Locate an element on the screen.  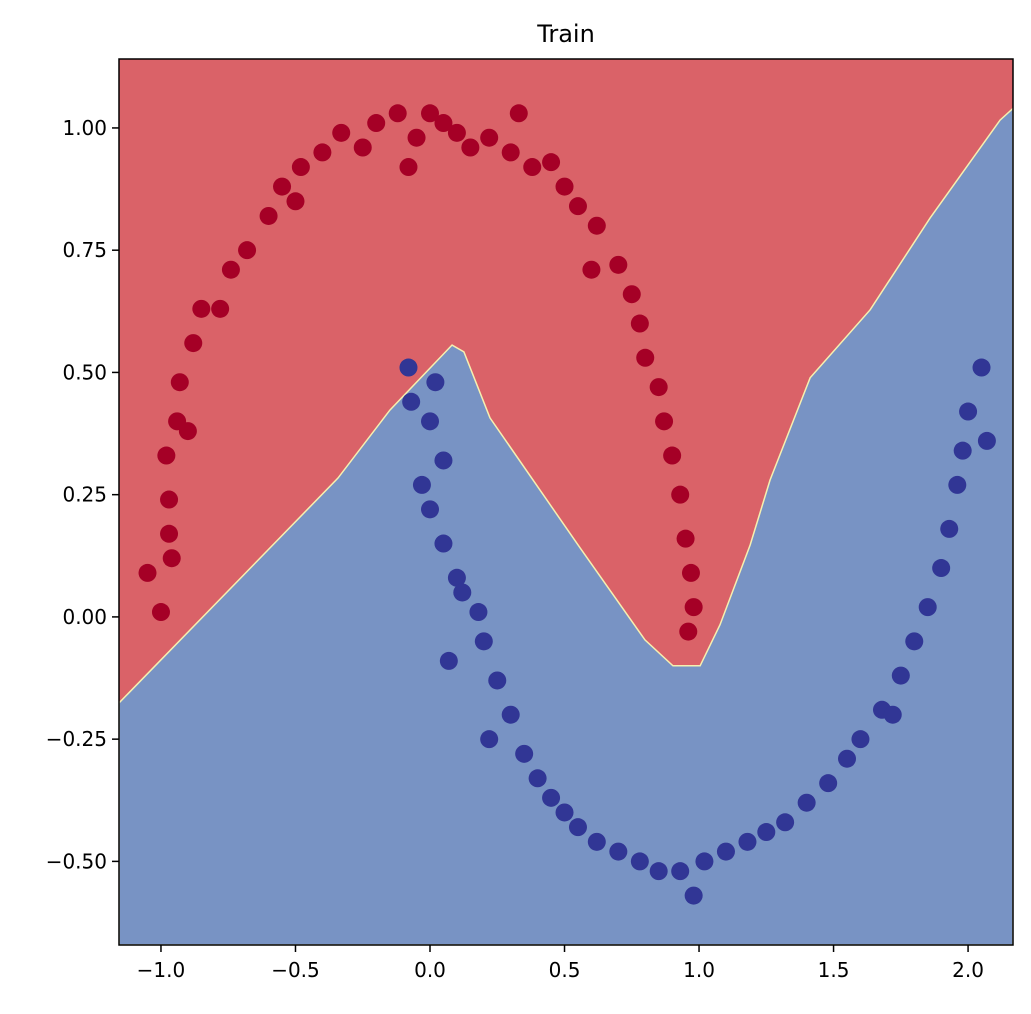
y-tick-label: −0.50 is located at coordinates (76, 861).